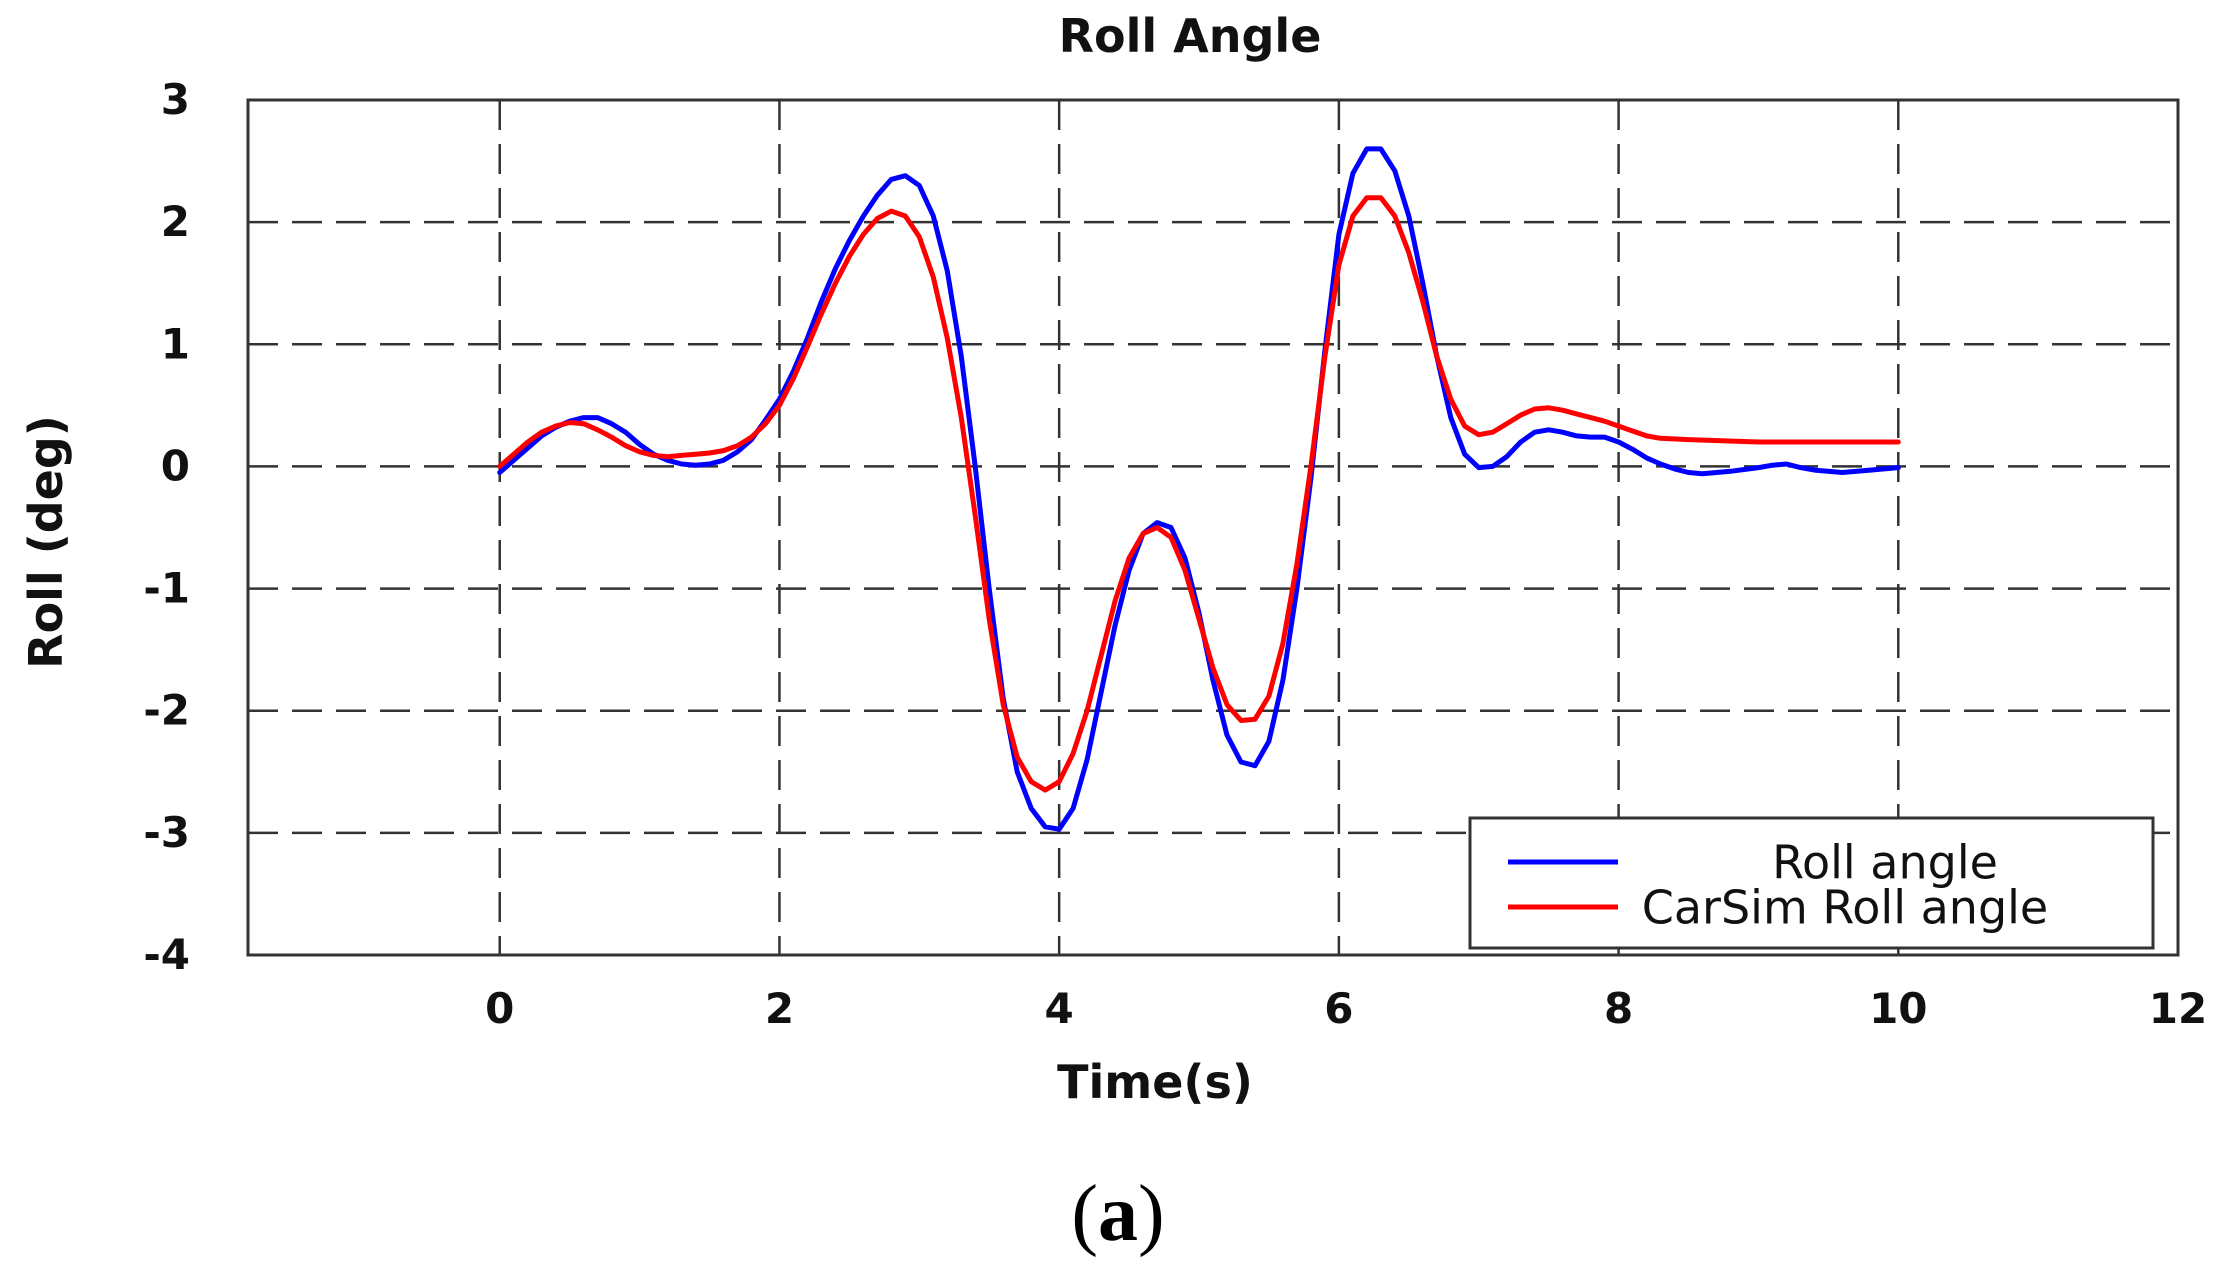 The image size is (2226, 1266). Describe the element at coordinates (1885, 863) in the screenshot. I see `legend-label-roll-angle: Roll angle` at that location.